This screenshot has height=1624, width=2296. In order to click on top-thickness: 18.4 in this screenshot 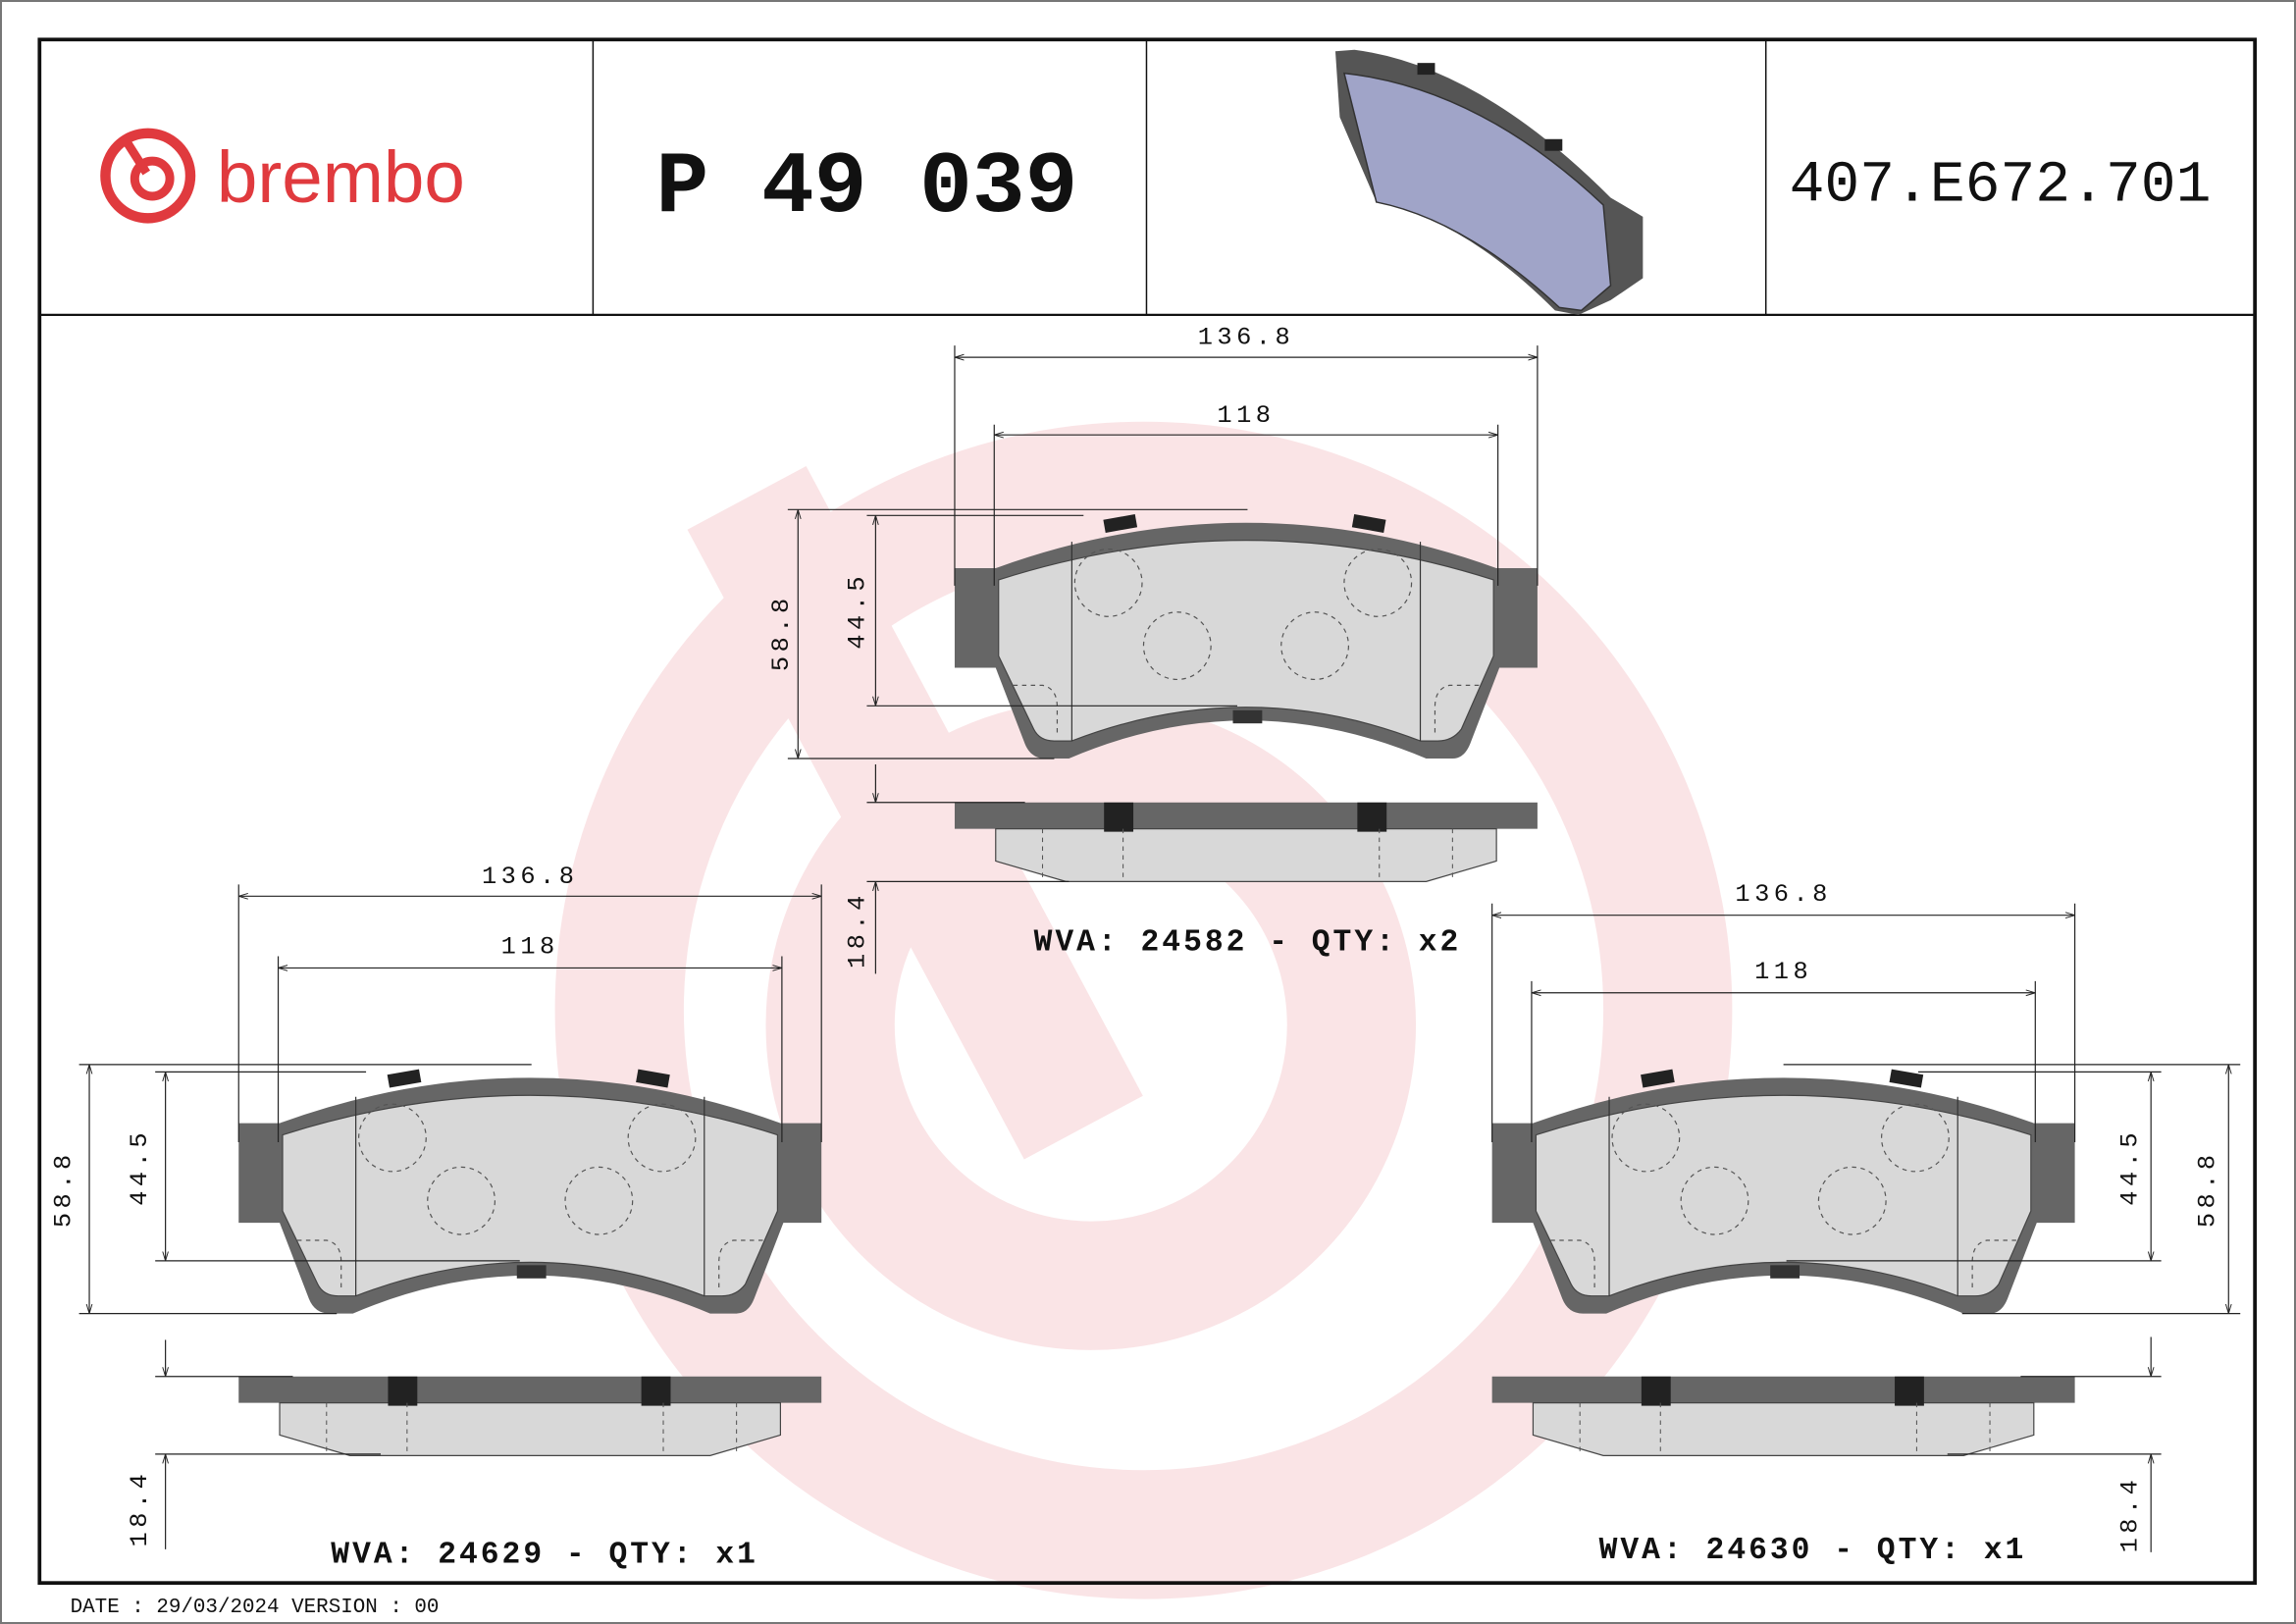, I will do `click(857, 930)`.